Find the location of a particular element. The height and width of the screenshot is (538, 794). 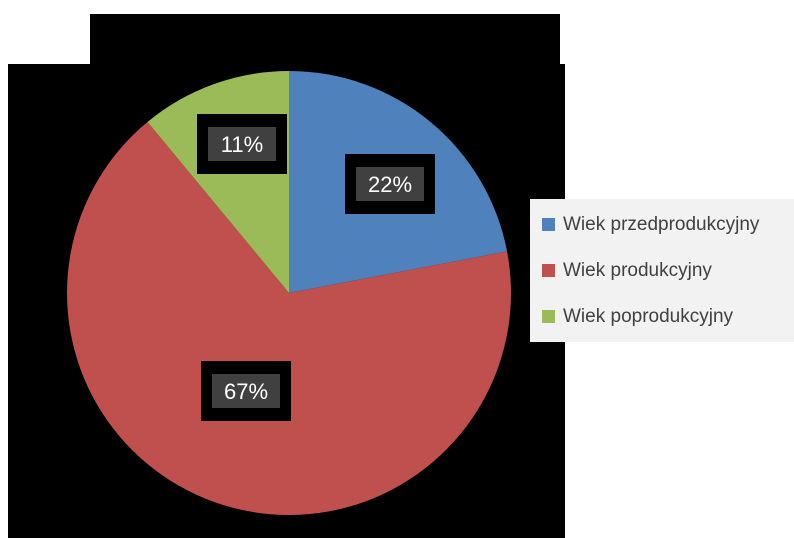

legend-label-wiek-produkcyjny: Wiek produkcyjny is located at coordinates (637, 270).